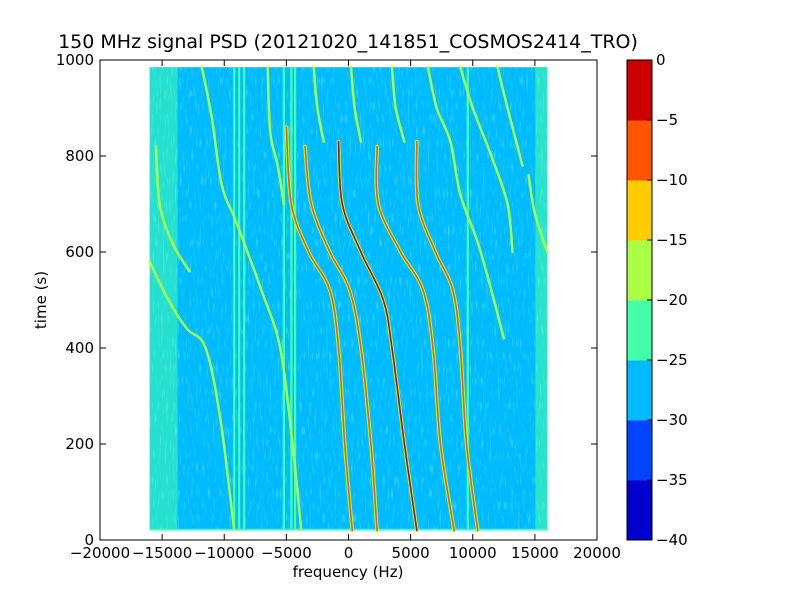 The image size is (800, 600). Describe the element at coordinates (79, 444) in the screenshot. I see `y-tick-label: 200` at that location.